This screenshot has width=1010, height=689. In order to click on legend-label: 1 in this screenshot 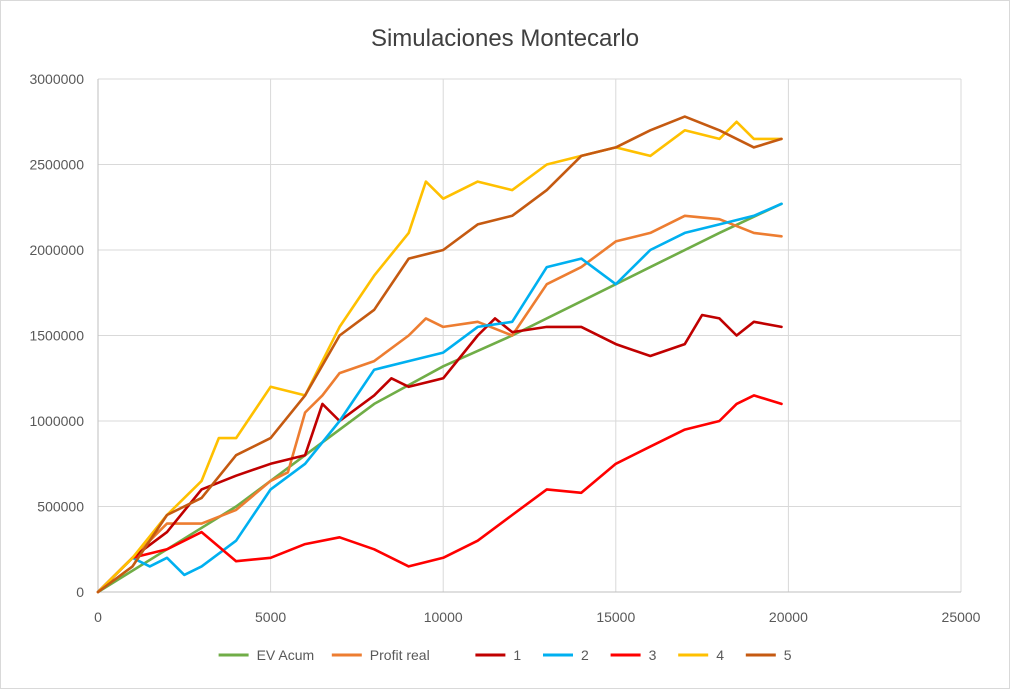, I will do `click(517, 655)`.